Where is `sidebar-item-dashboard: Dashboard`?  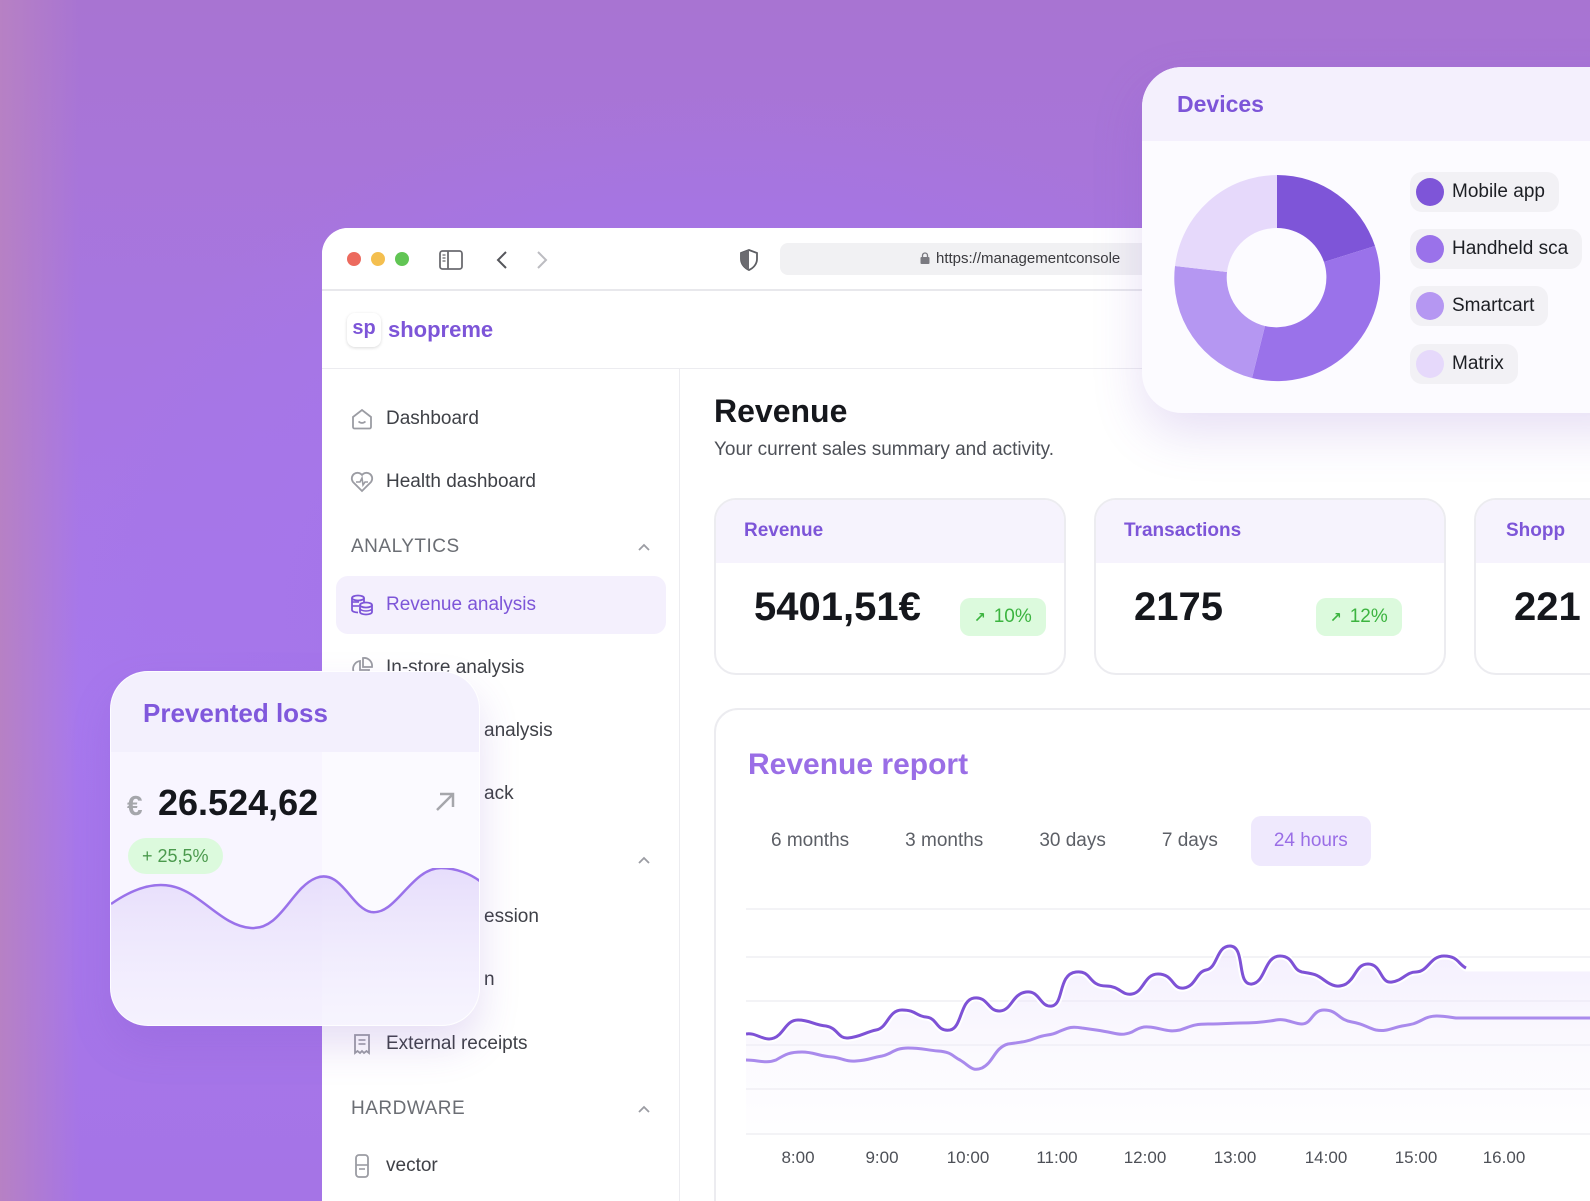 sidebar-item-dashboard: Dashboard is located at coordinates (501, 419).